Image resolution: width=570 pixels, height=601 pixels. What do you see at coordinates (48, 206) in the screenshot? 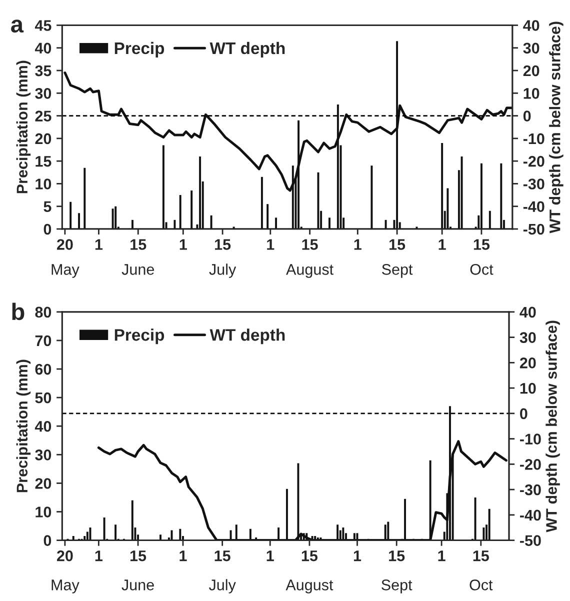
I see `y-tick-label: 5` at bounding box center [48, 206].